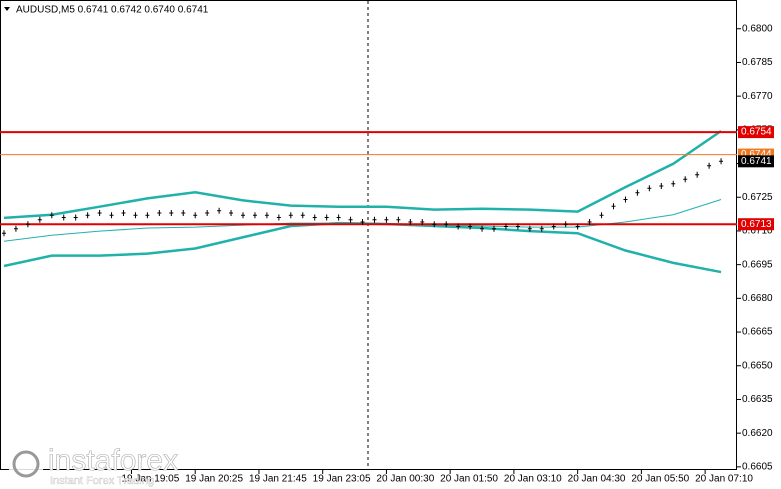  What do you see at coordinates (757, 231) in the screenshot?
I see `y-tick-label: 0.6710` at bounding box center [757, 231].